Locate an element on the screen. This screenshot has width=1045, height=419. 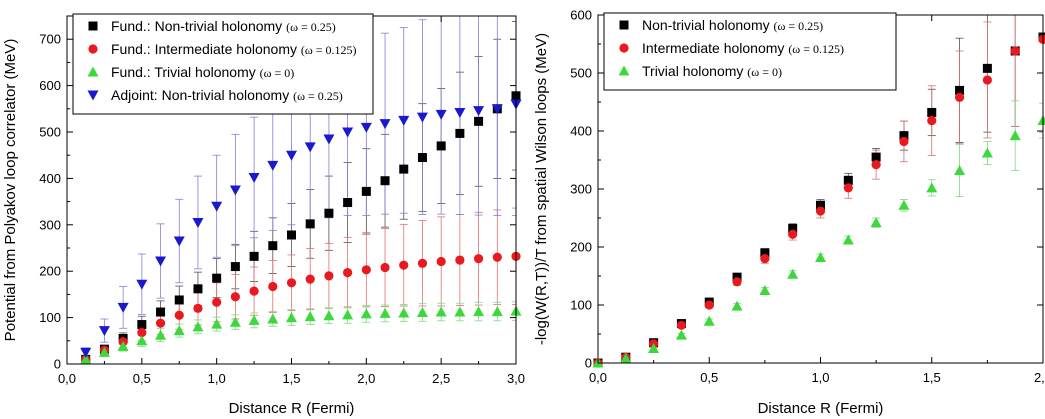
legend-label: Trivial holonomy (ω = 0) is located at coordinates (712, 71).